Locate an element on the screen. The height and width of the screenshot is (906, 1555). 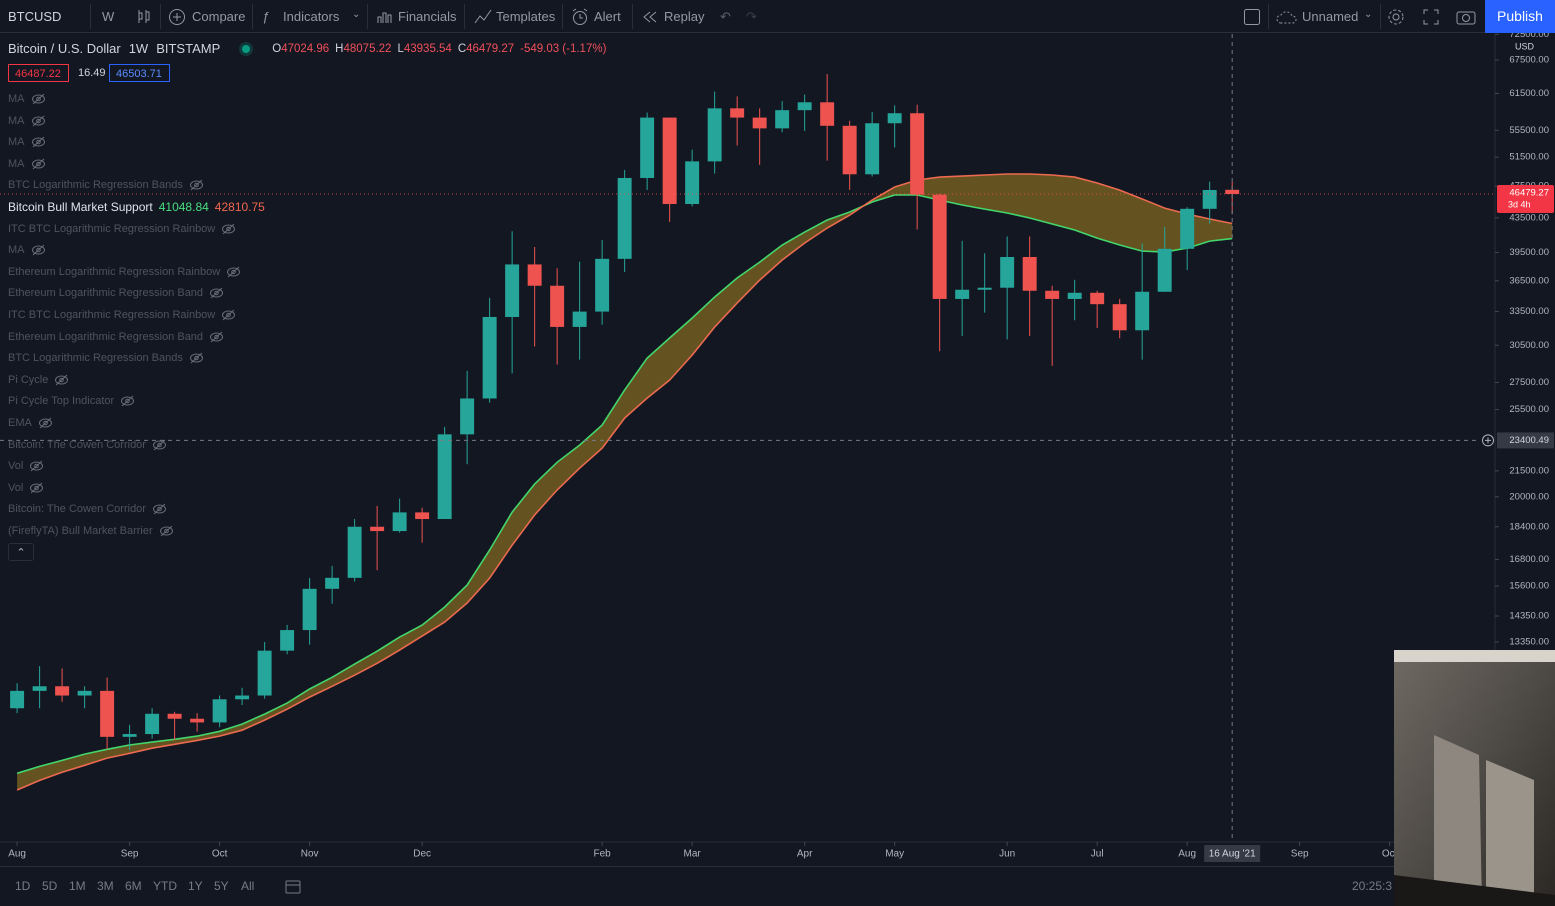
x-tick-label: Oct is located at coordinates (1390, 854).